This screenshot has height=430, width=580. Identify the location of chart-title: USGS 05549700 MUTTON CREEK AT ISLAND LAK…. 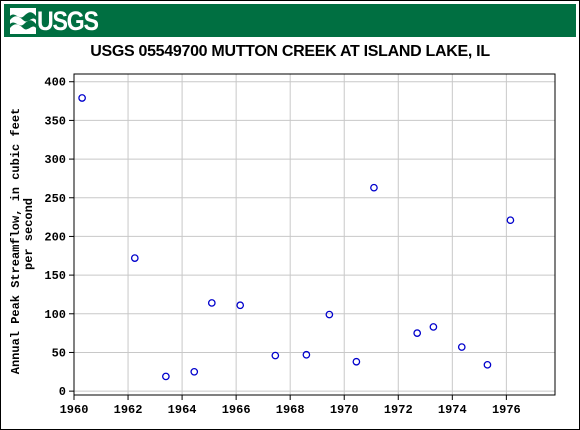
(290, 51).